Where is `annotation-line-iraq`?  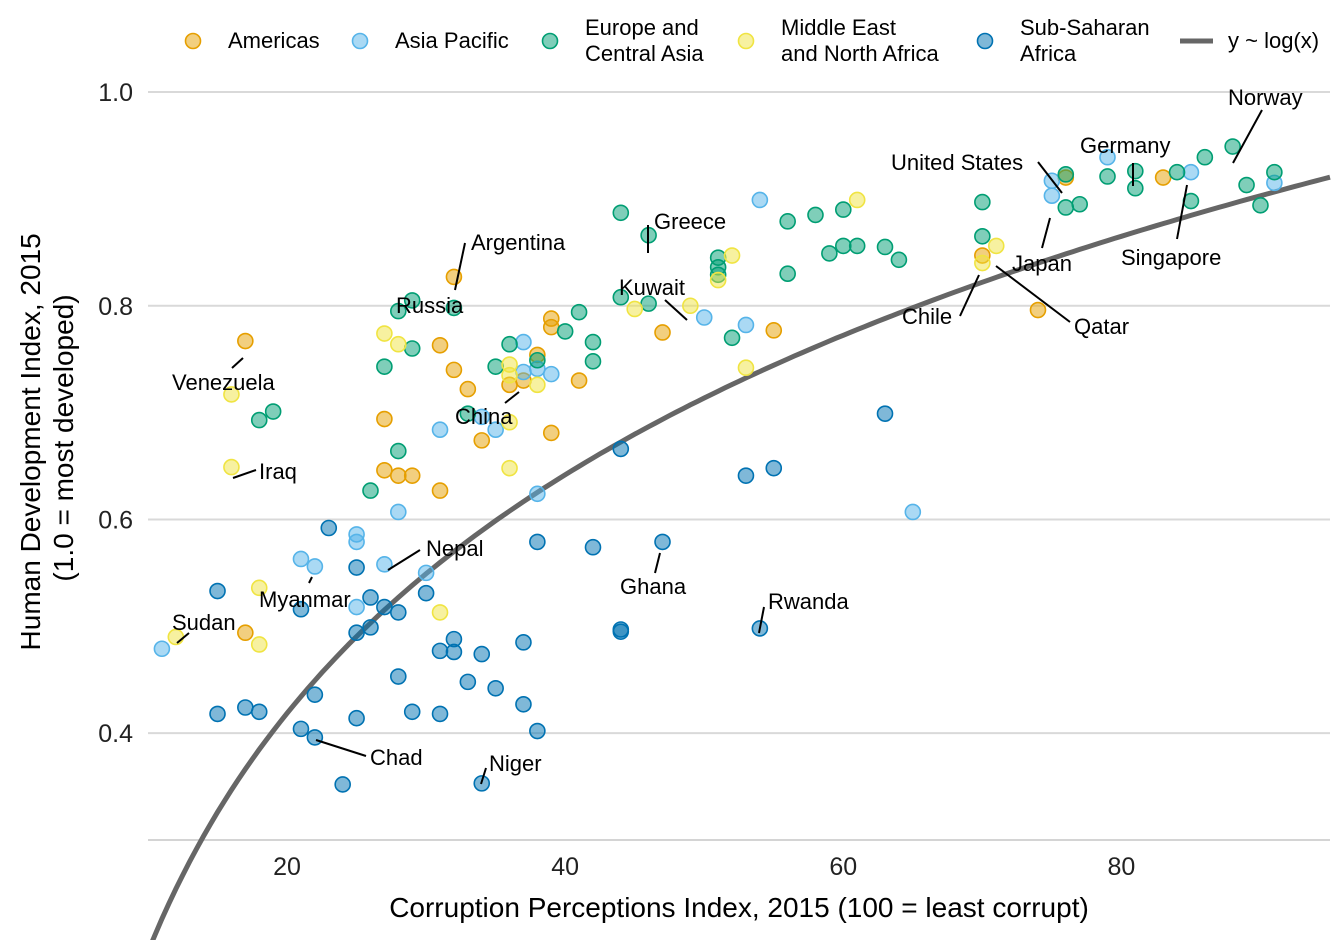 annotation-line-iraq is located at coordinates (244, 474).